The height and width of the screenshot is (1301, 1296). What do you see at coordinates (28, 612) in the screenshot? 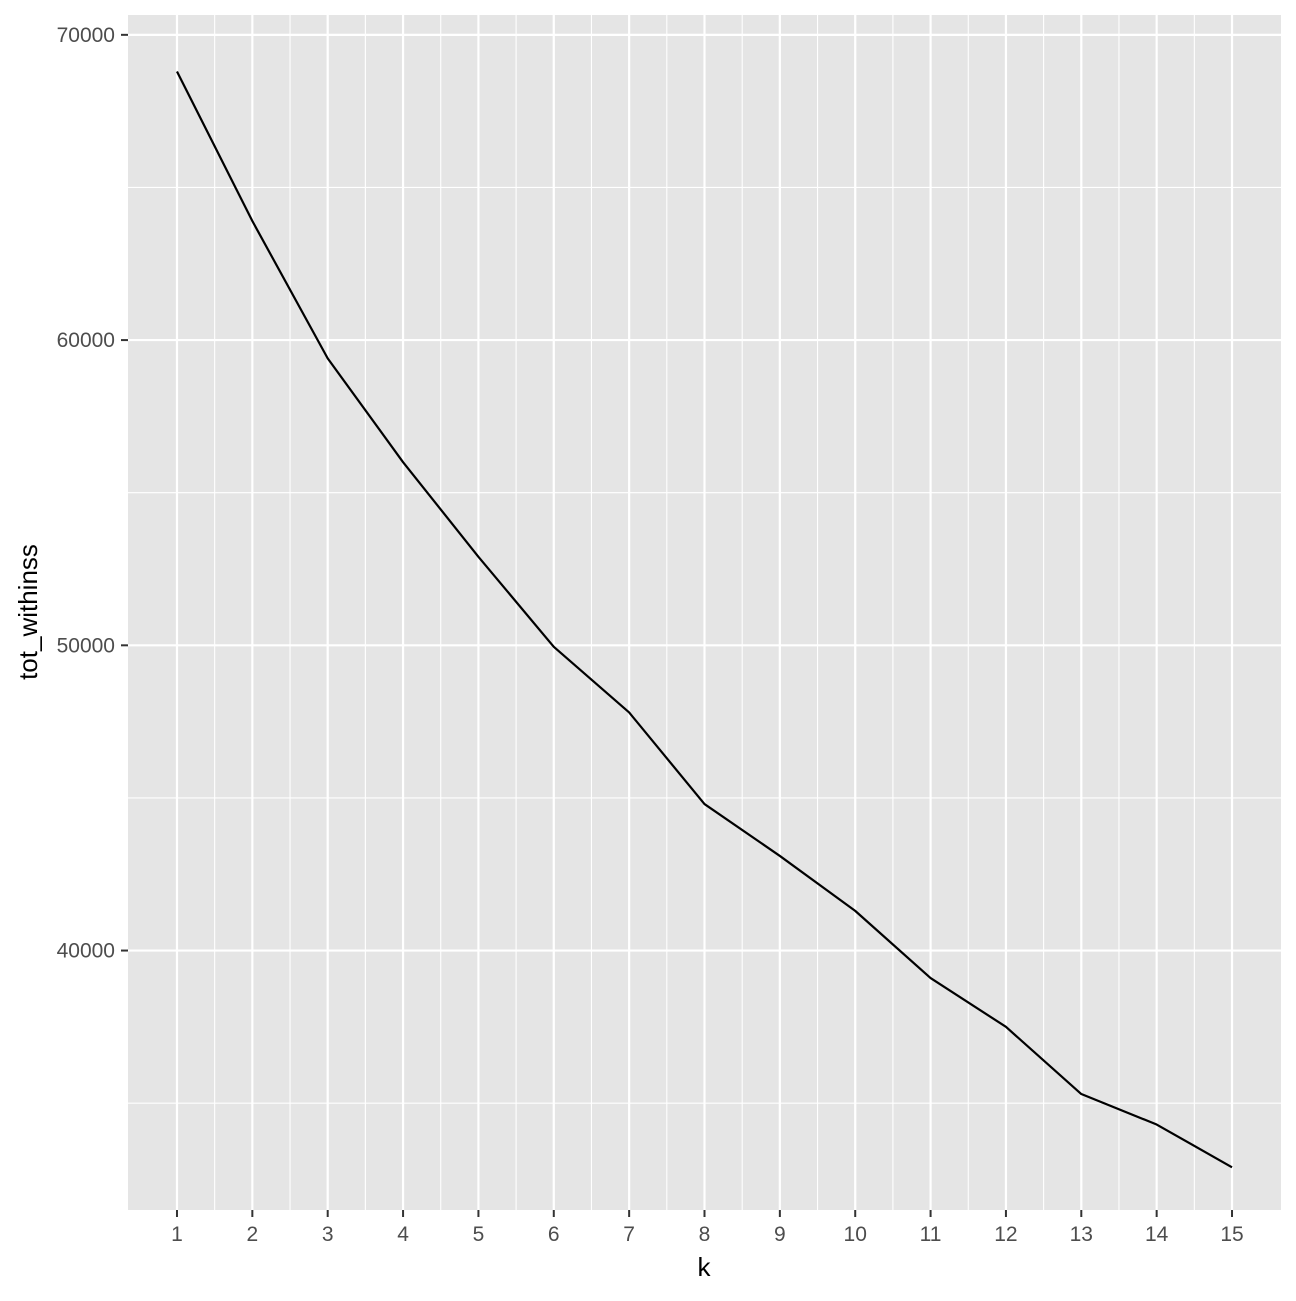
I see `y-axis-title: tot_withinss` at bounding box center [28, 612].